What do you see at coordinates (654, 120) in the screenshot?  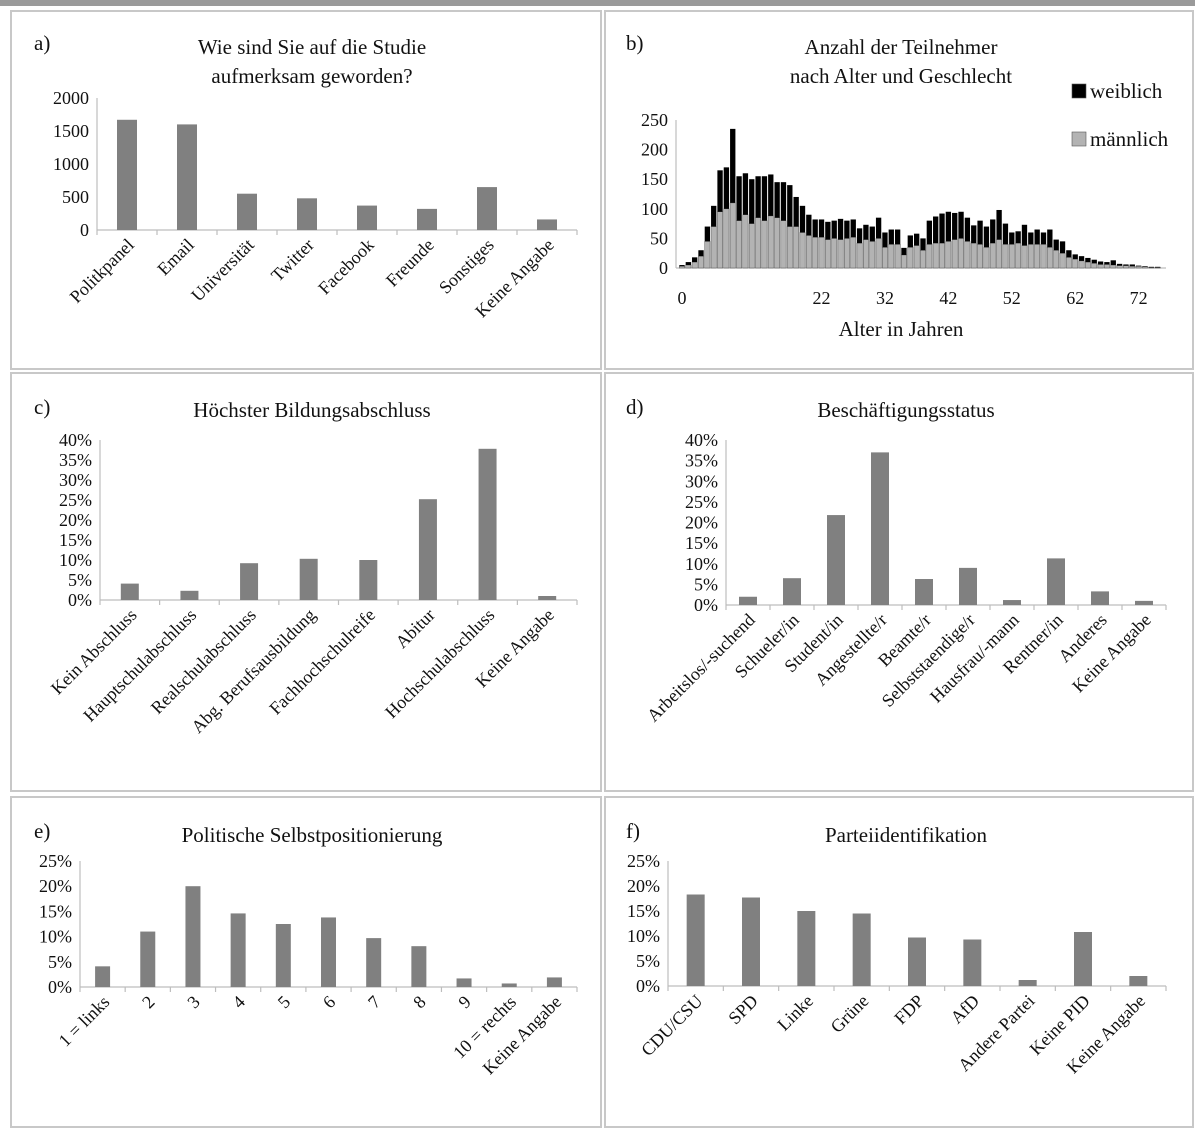 I see `y-tick-label: 250` at bounding box center [654, 120].